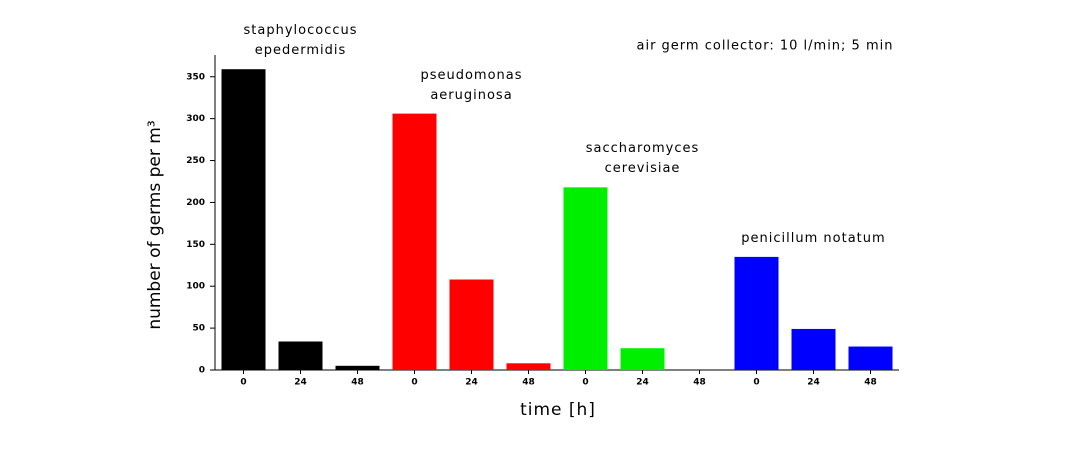 This screenshot has width=1066, height=450. Describe the element at coordinates (195, 287) in the screenshot. I see `y-tick-label: 100` at that location.